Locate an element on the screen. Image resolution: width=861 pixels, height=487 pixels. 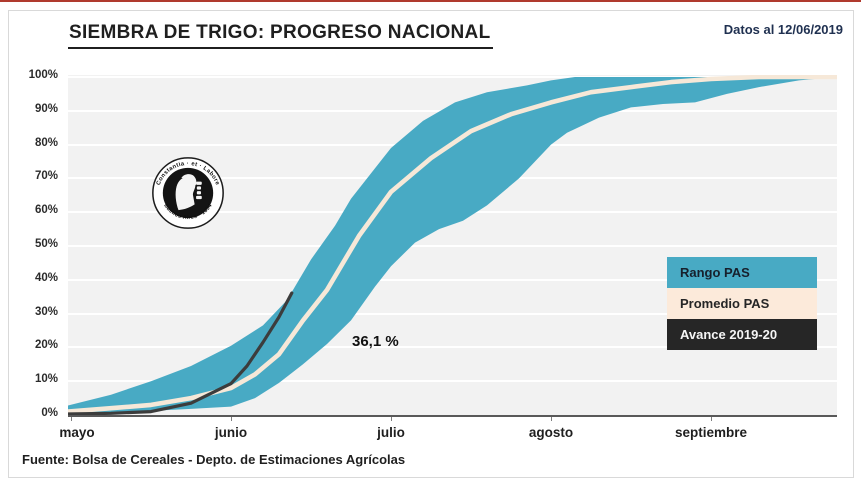
y-axis-tick-label: 50% is located at coordinates (46, 244).